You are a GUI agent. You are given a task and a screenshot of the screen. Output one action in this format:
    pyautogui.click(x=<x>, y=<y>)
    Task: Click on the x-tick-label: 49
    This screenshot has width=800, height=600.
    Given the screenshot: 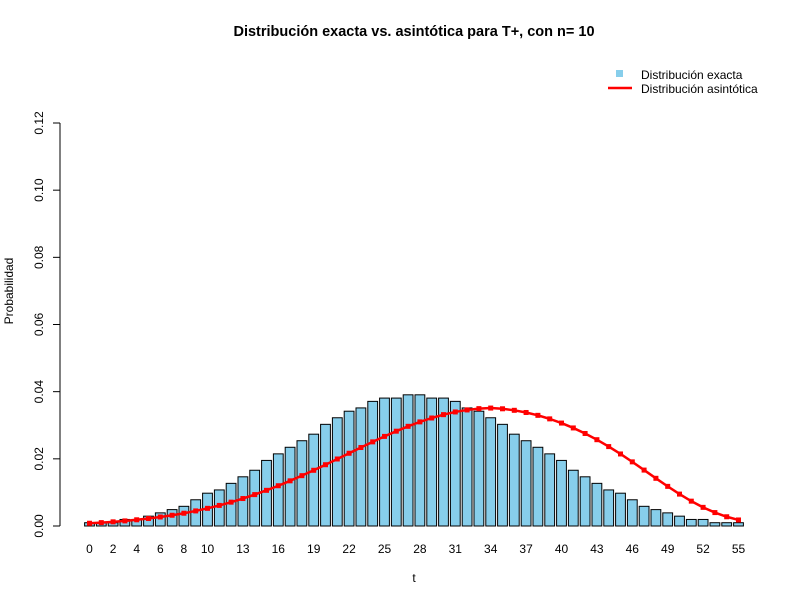 What is the action you would take?
    pyautogui.click(x=668, y=549)
    